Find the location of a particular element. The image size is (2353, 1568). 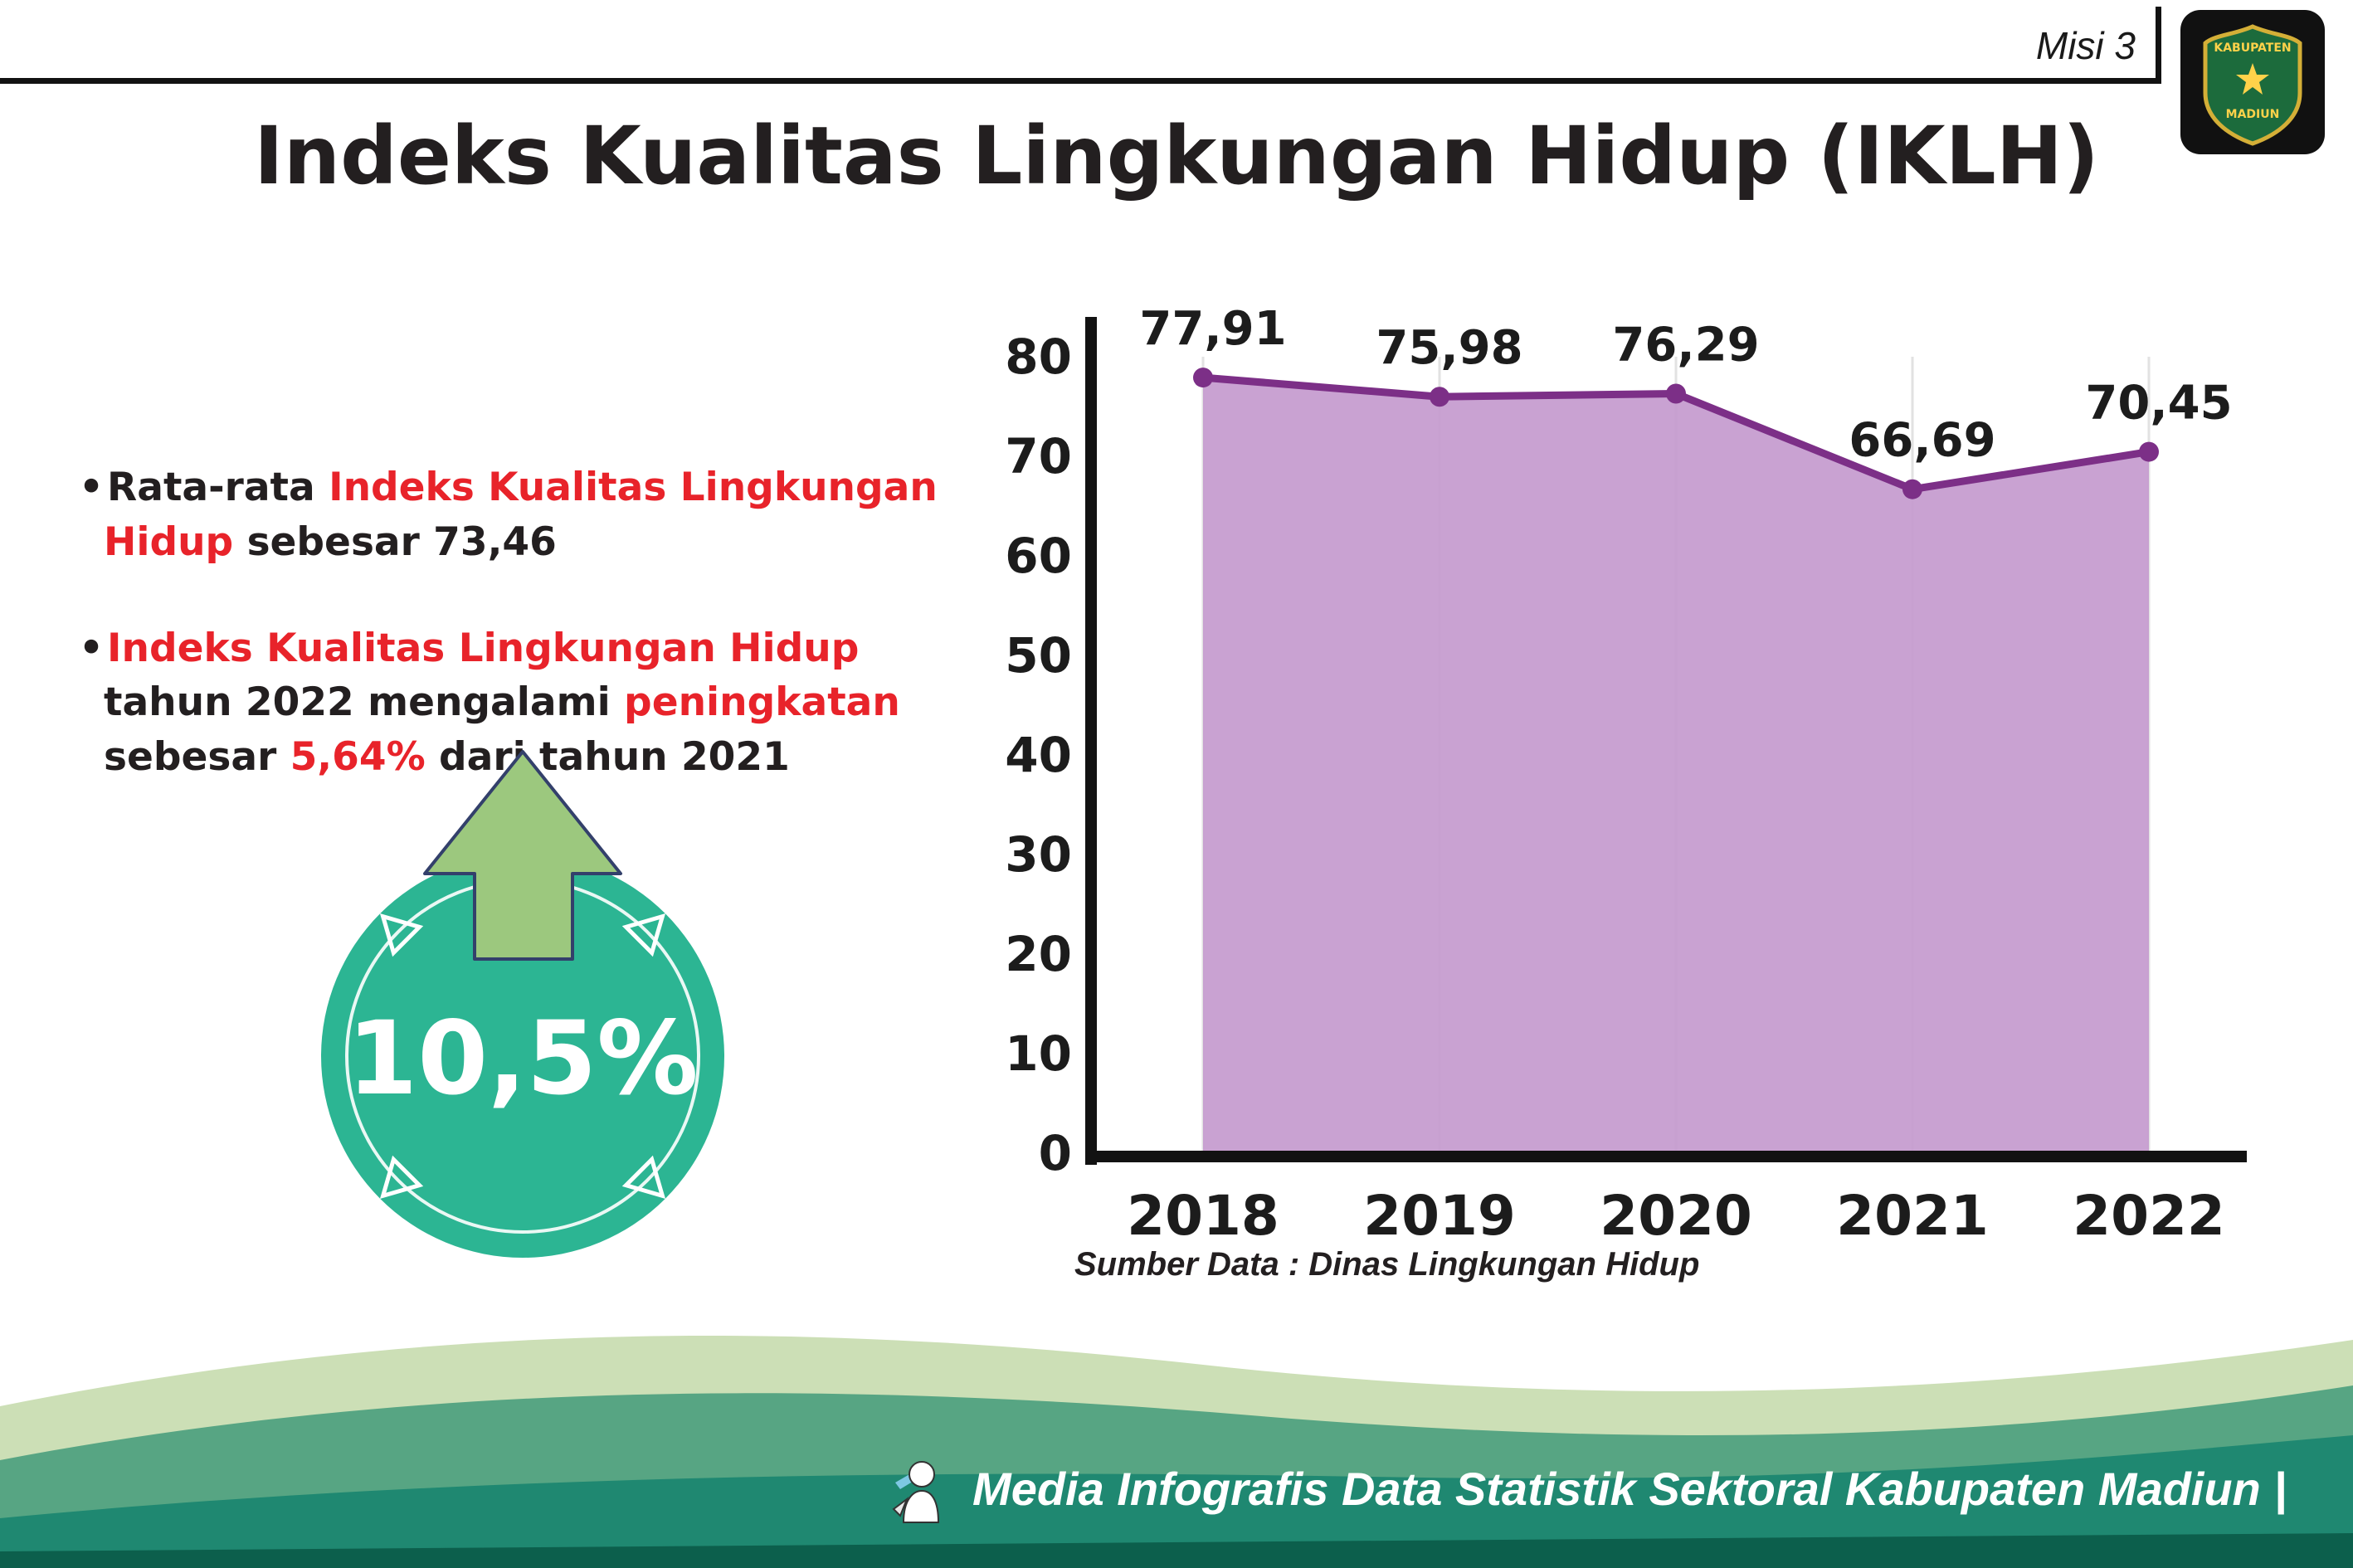

y-tick-label: 30 is located at coordinates (1038, 854).